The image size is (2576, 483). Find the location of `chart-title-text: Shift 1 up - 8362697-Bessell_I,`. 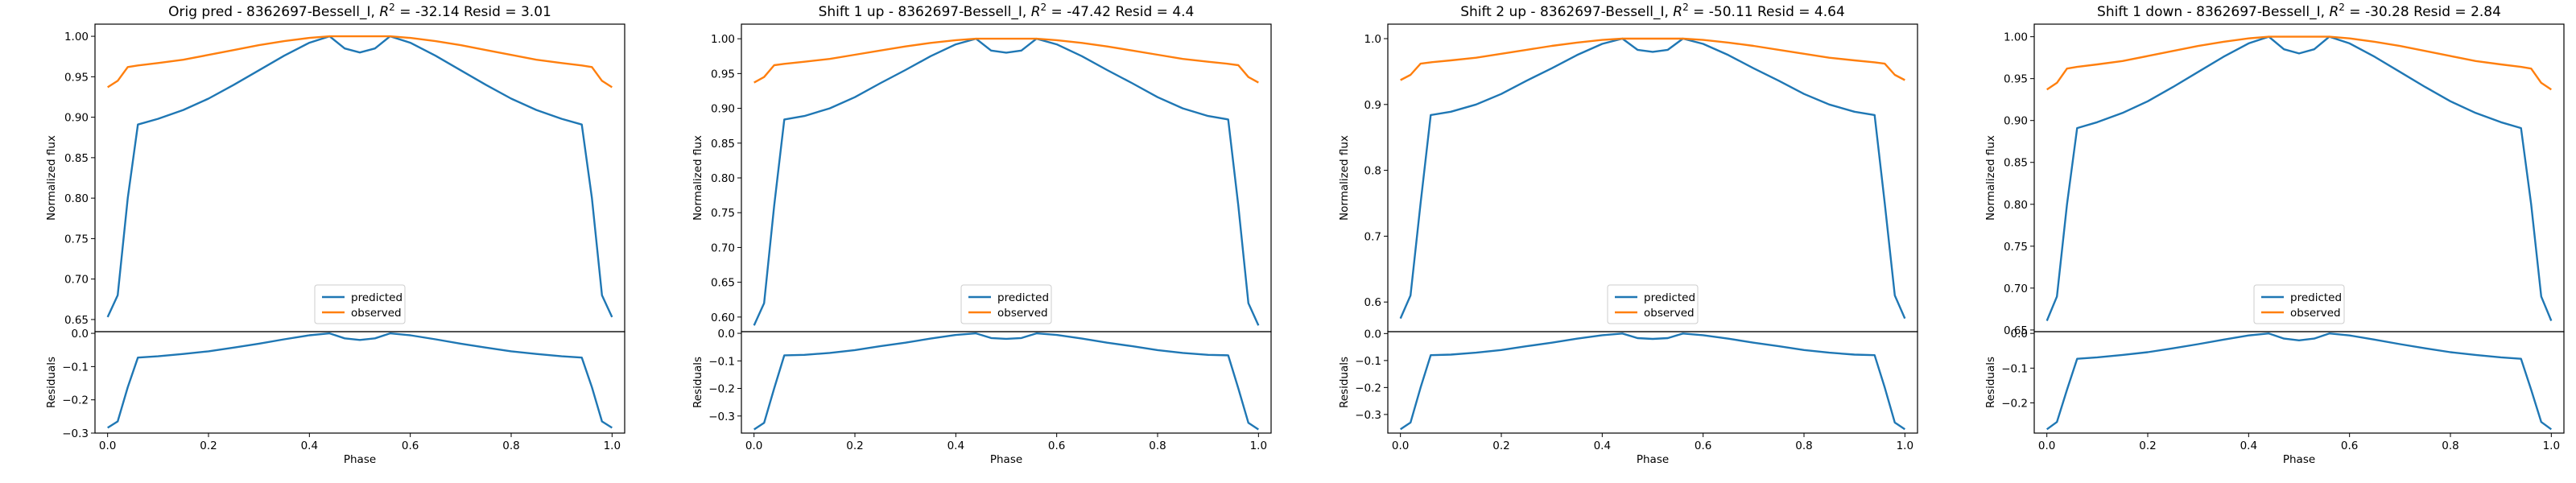

chart-title-text: Shift 1 up - 8362697-Bessell_I, is located at coordinates (925, 12).